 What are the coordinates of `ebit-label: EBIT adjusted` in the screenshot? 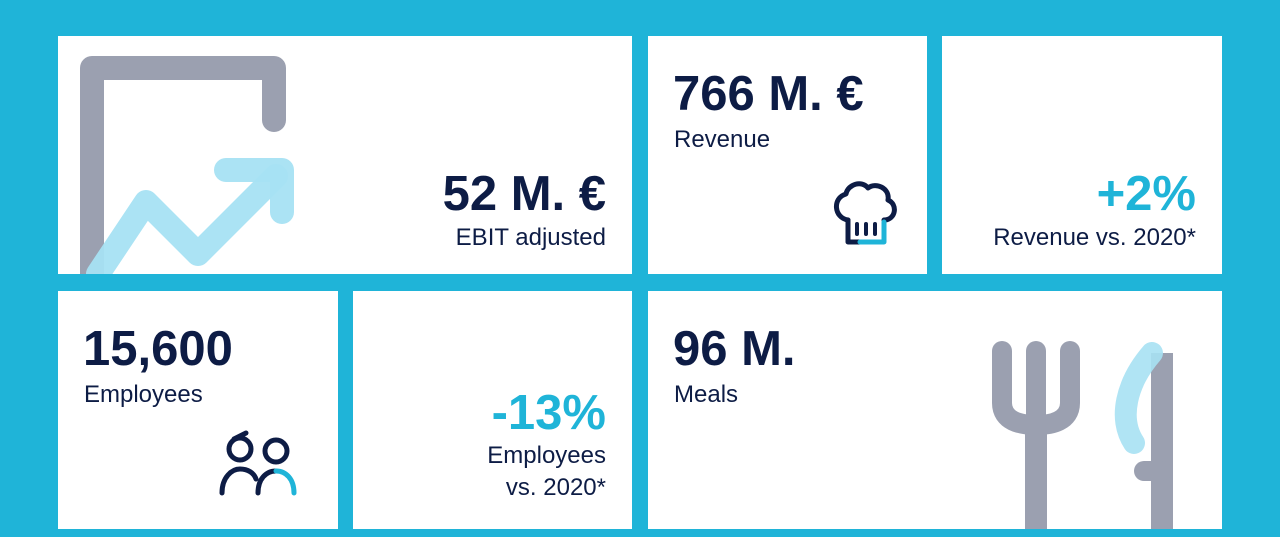 It's located at (530, 237).